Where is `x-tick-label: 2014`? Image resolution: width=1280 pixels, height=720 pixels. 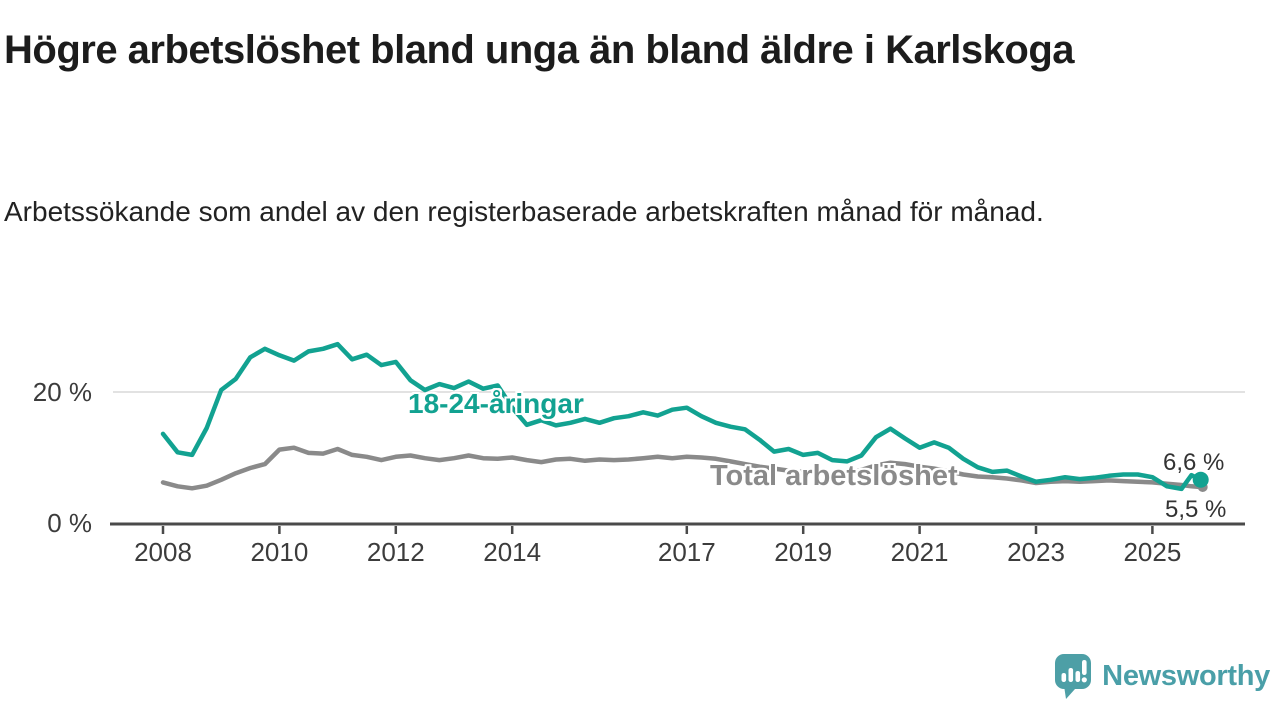 x-tick-label: 2014 is located at coordinates (512, 552).